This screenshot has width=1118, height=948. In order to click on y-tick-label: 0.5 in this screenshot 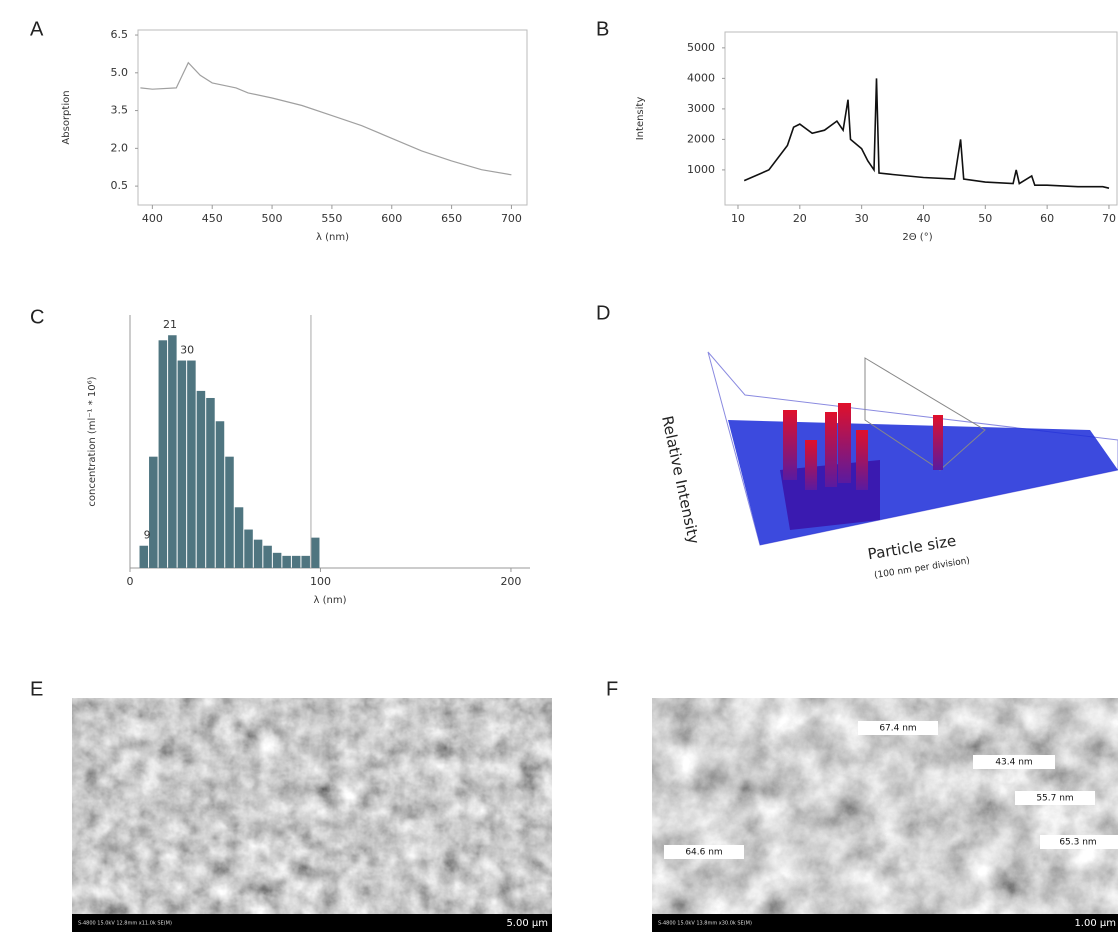, I will do `click(120, 185)`.